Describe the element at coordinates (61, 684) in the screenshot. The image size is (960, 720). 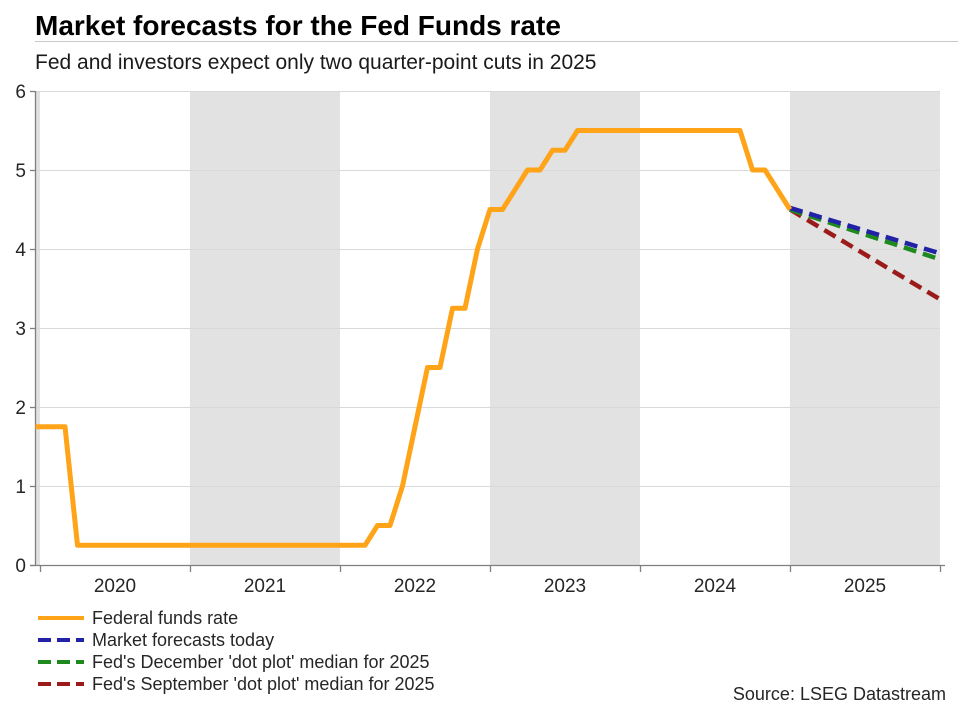
I see `legend-swatch-sep-dot-plot` at that location.